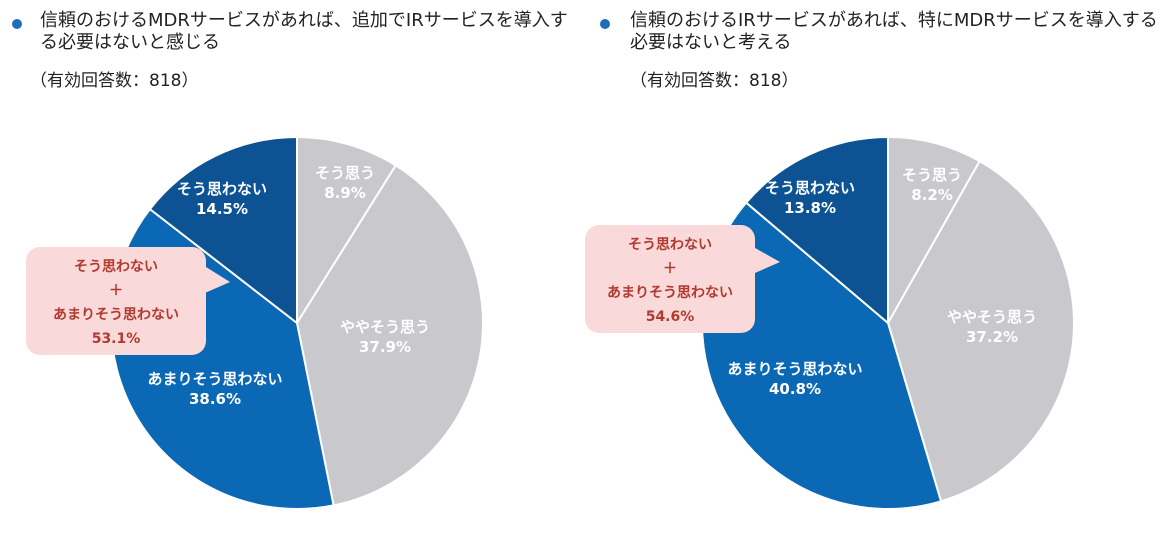  I want to click on chart-title-line2: 必要はないと考える, so click(711, 42).